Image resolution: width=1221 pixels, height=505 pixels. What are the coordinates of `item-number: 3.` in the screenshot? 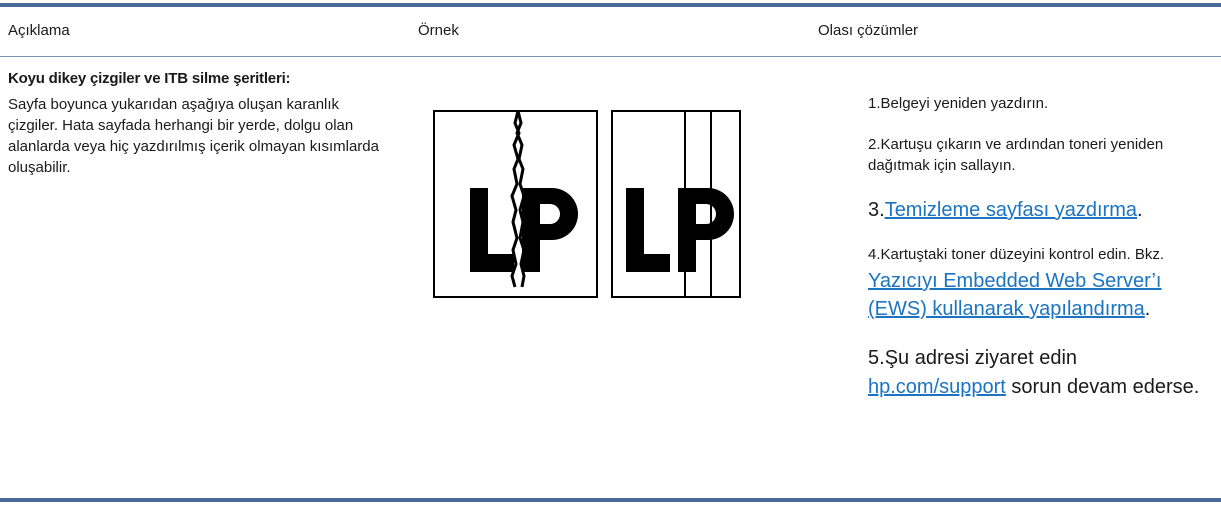 It's located at (876, 210).